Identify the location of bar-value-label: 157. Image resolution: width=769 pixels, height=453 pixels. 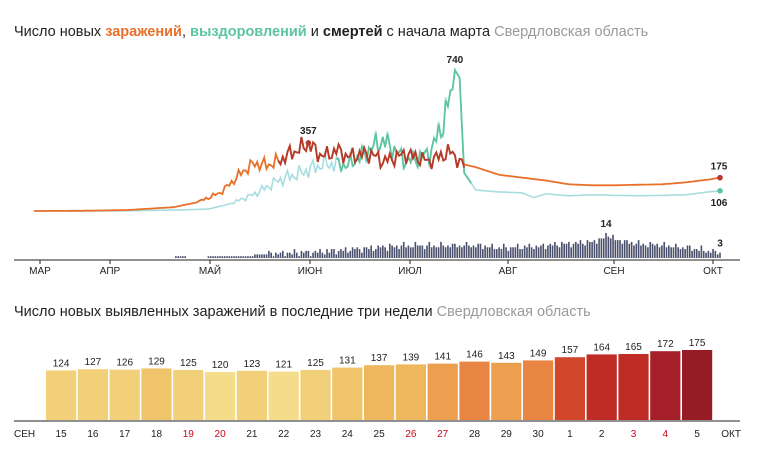
(570, 350).